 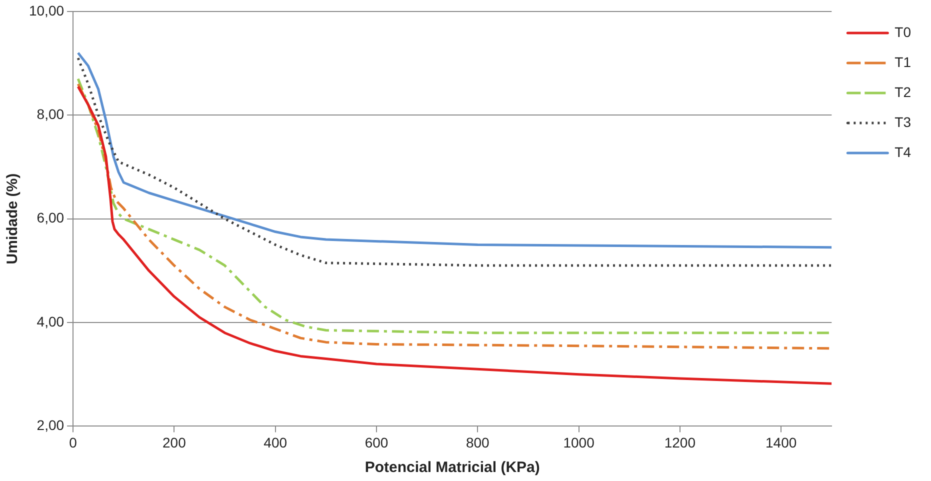 What do you see at coordinates (579, 442) in the screenshot?
I see `x-tick-label: 1000` at bounding box center [579, 442].